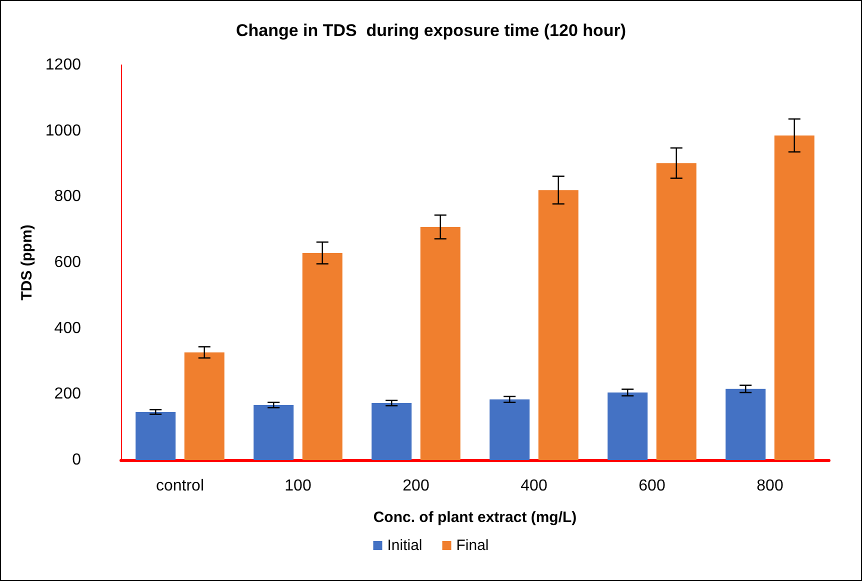 The height and width of the screenshot is (581, 862). I want to click on x-tick-label: 600, so click(652, 486).